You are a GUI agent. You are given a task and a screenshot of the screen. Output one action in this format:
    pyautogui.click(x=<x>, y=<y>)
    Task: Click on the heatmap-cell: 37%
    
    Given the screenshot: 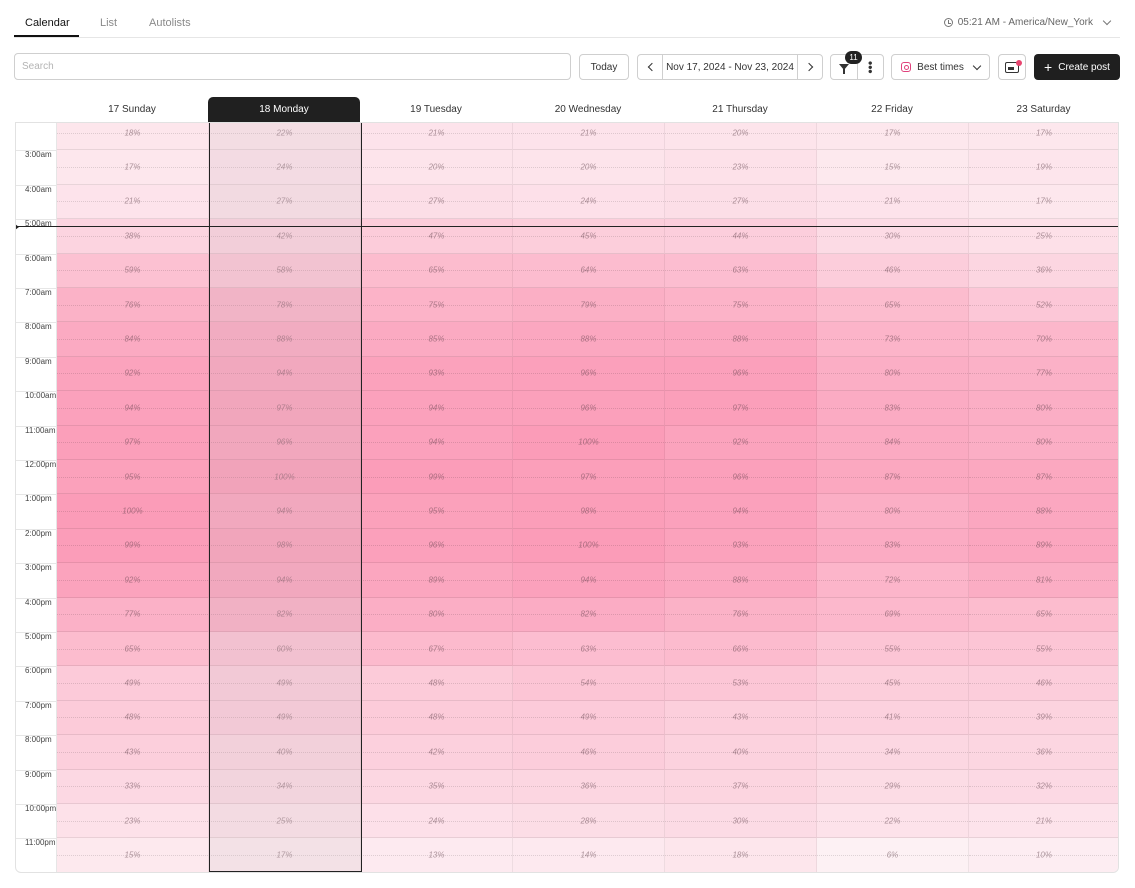 What is the action you would take?
    pyautogui.click(x=741, y=786)
    